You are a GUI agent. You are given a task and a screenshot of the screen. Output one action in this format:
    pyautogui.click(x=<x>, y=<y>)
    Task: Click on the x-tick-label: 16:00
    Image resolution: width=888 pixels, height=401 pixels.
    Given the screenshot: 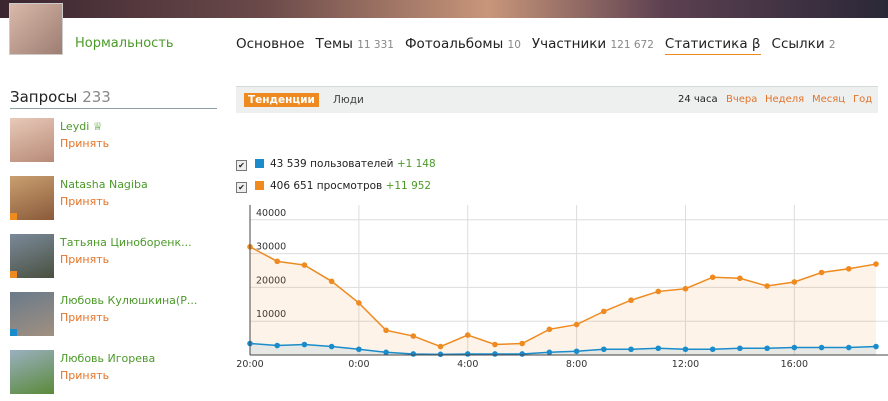 What is the action you would take?
    pyautogui.click(x=794, y=364)
    